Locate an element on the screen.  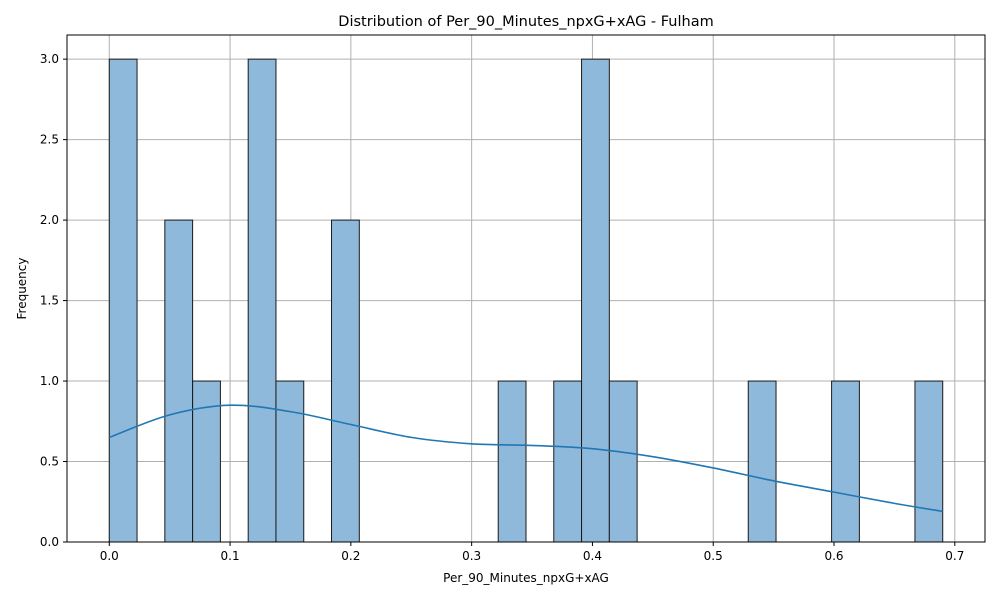
x-tick-label: 0.2 is located at coordinates (350, 556).